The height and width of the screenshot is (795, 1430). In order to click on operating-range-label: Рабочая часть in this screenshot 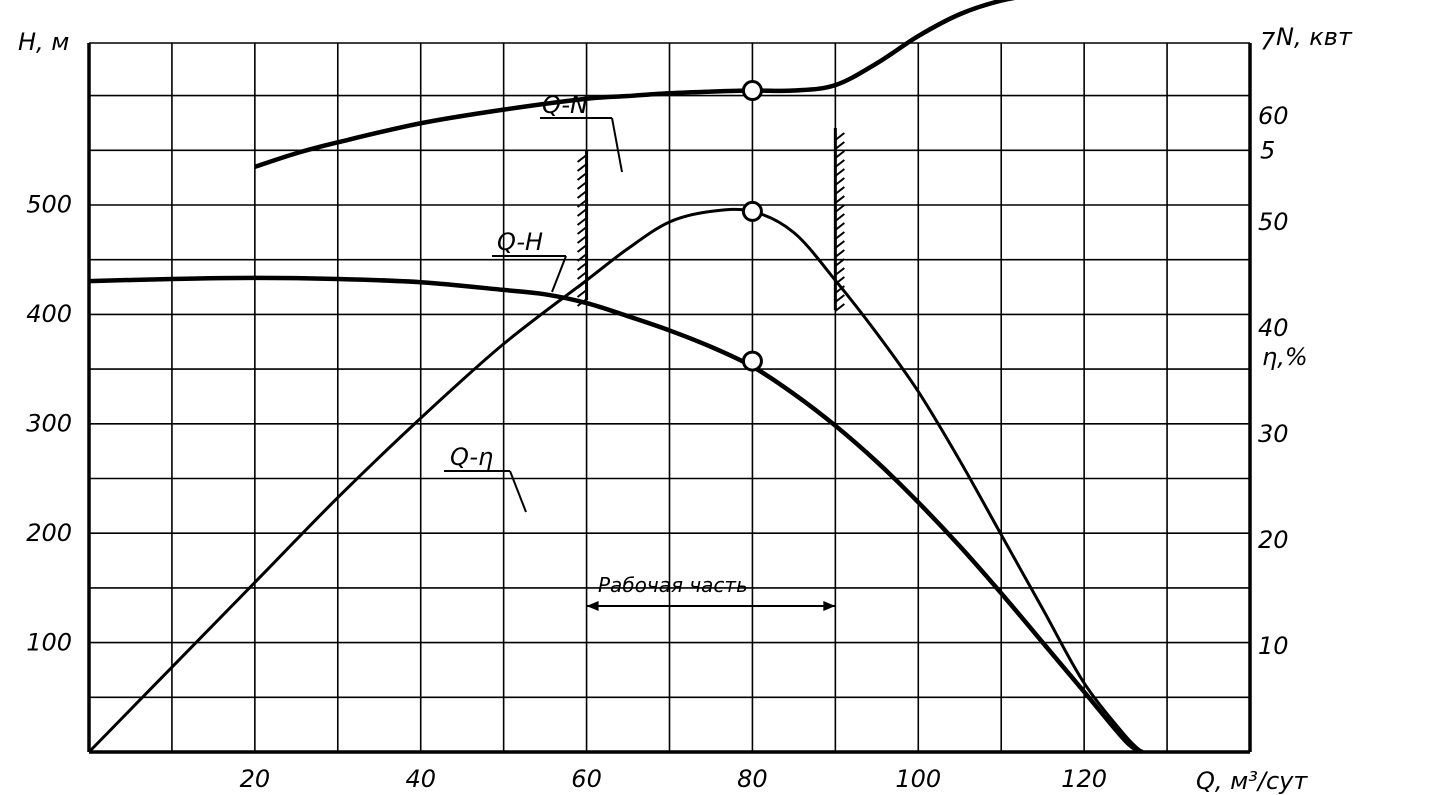, I will do `click(673, 585)`.